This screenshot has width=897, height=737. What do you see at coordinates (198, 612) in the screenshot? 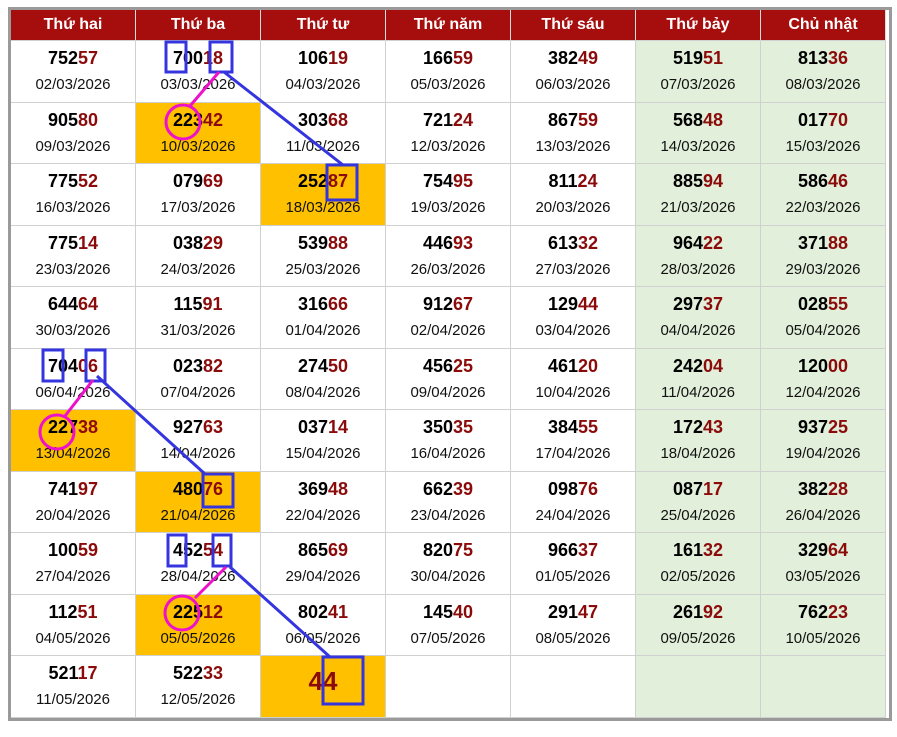
I see `lottery-number: 22512` at bounding box center [198, 612].